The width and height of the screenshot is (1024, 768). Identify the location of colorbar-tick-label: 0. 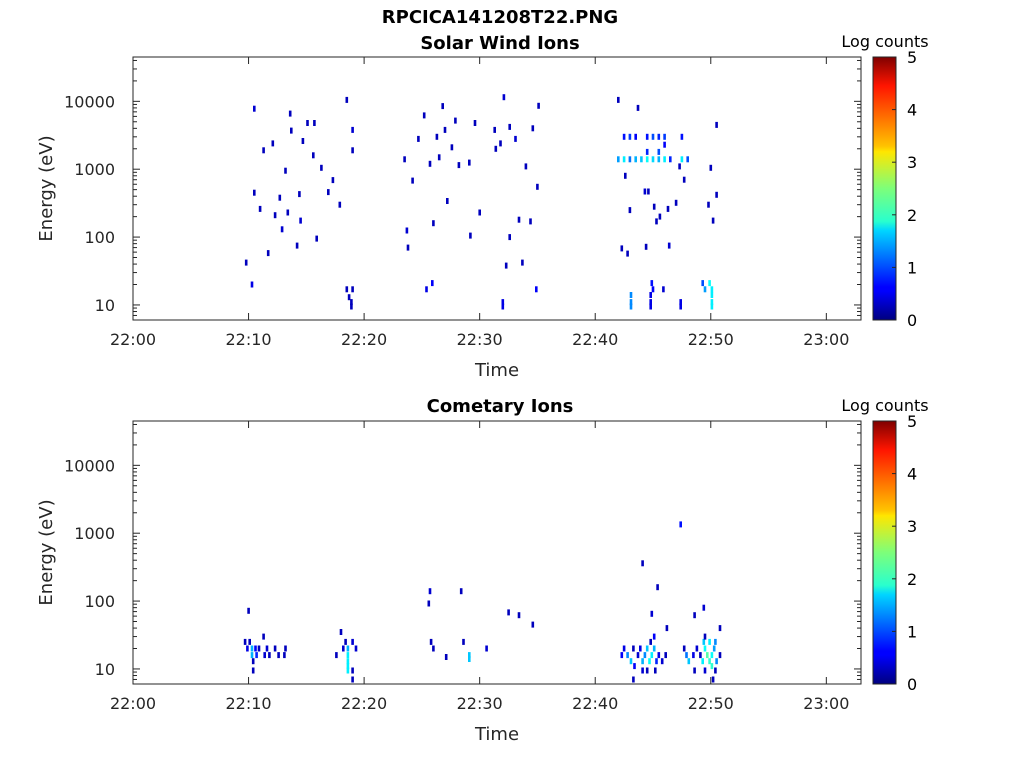
(912, 320).